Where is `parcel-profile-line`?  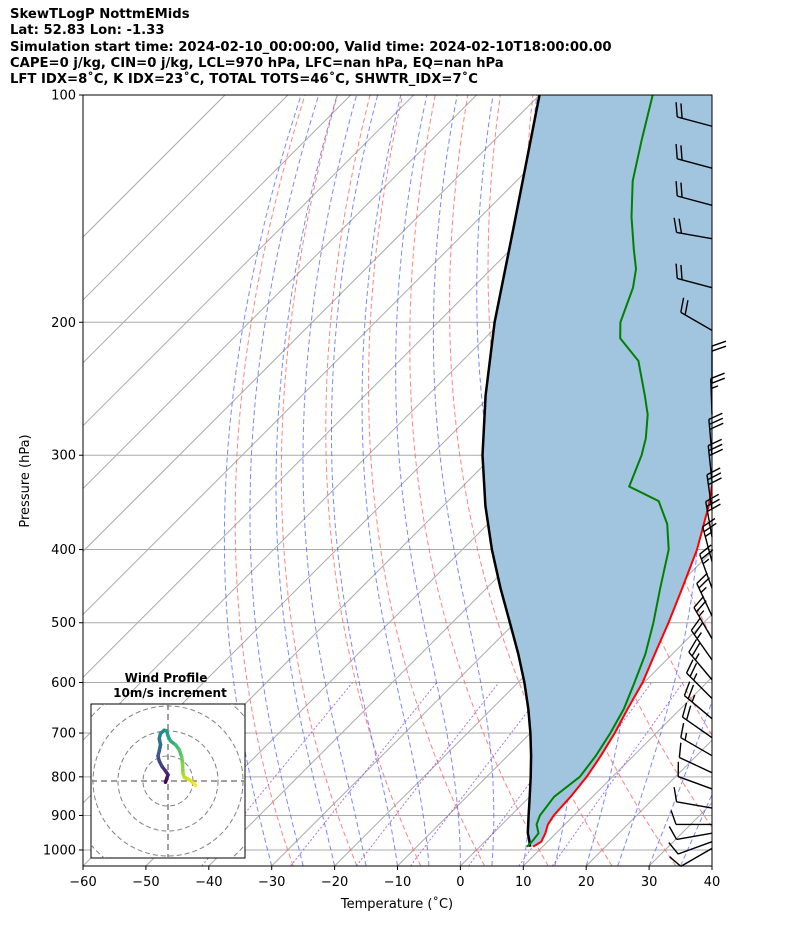 parcel-profile-line is located at coordinates (511, 471).